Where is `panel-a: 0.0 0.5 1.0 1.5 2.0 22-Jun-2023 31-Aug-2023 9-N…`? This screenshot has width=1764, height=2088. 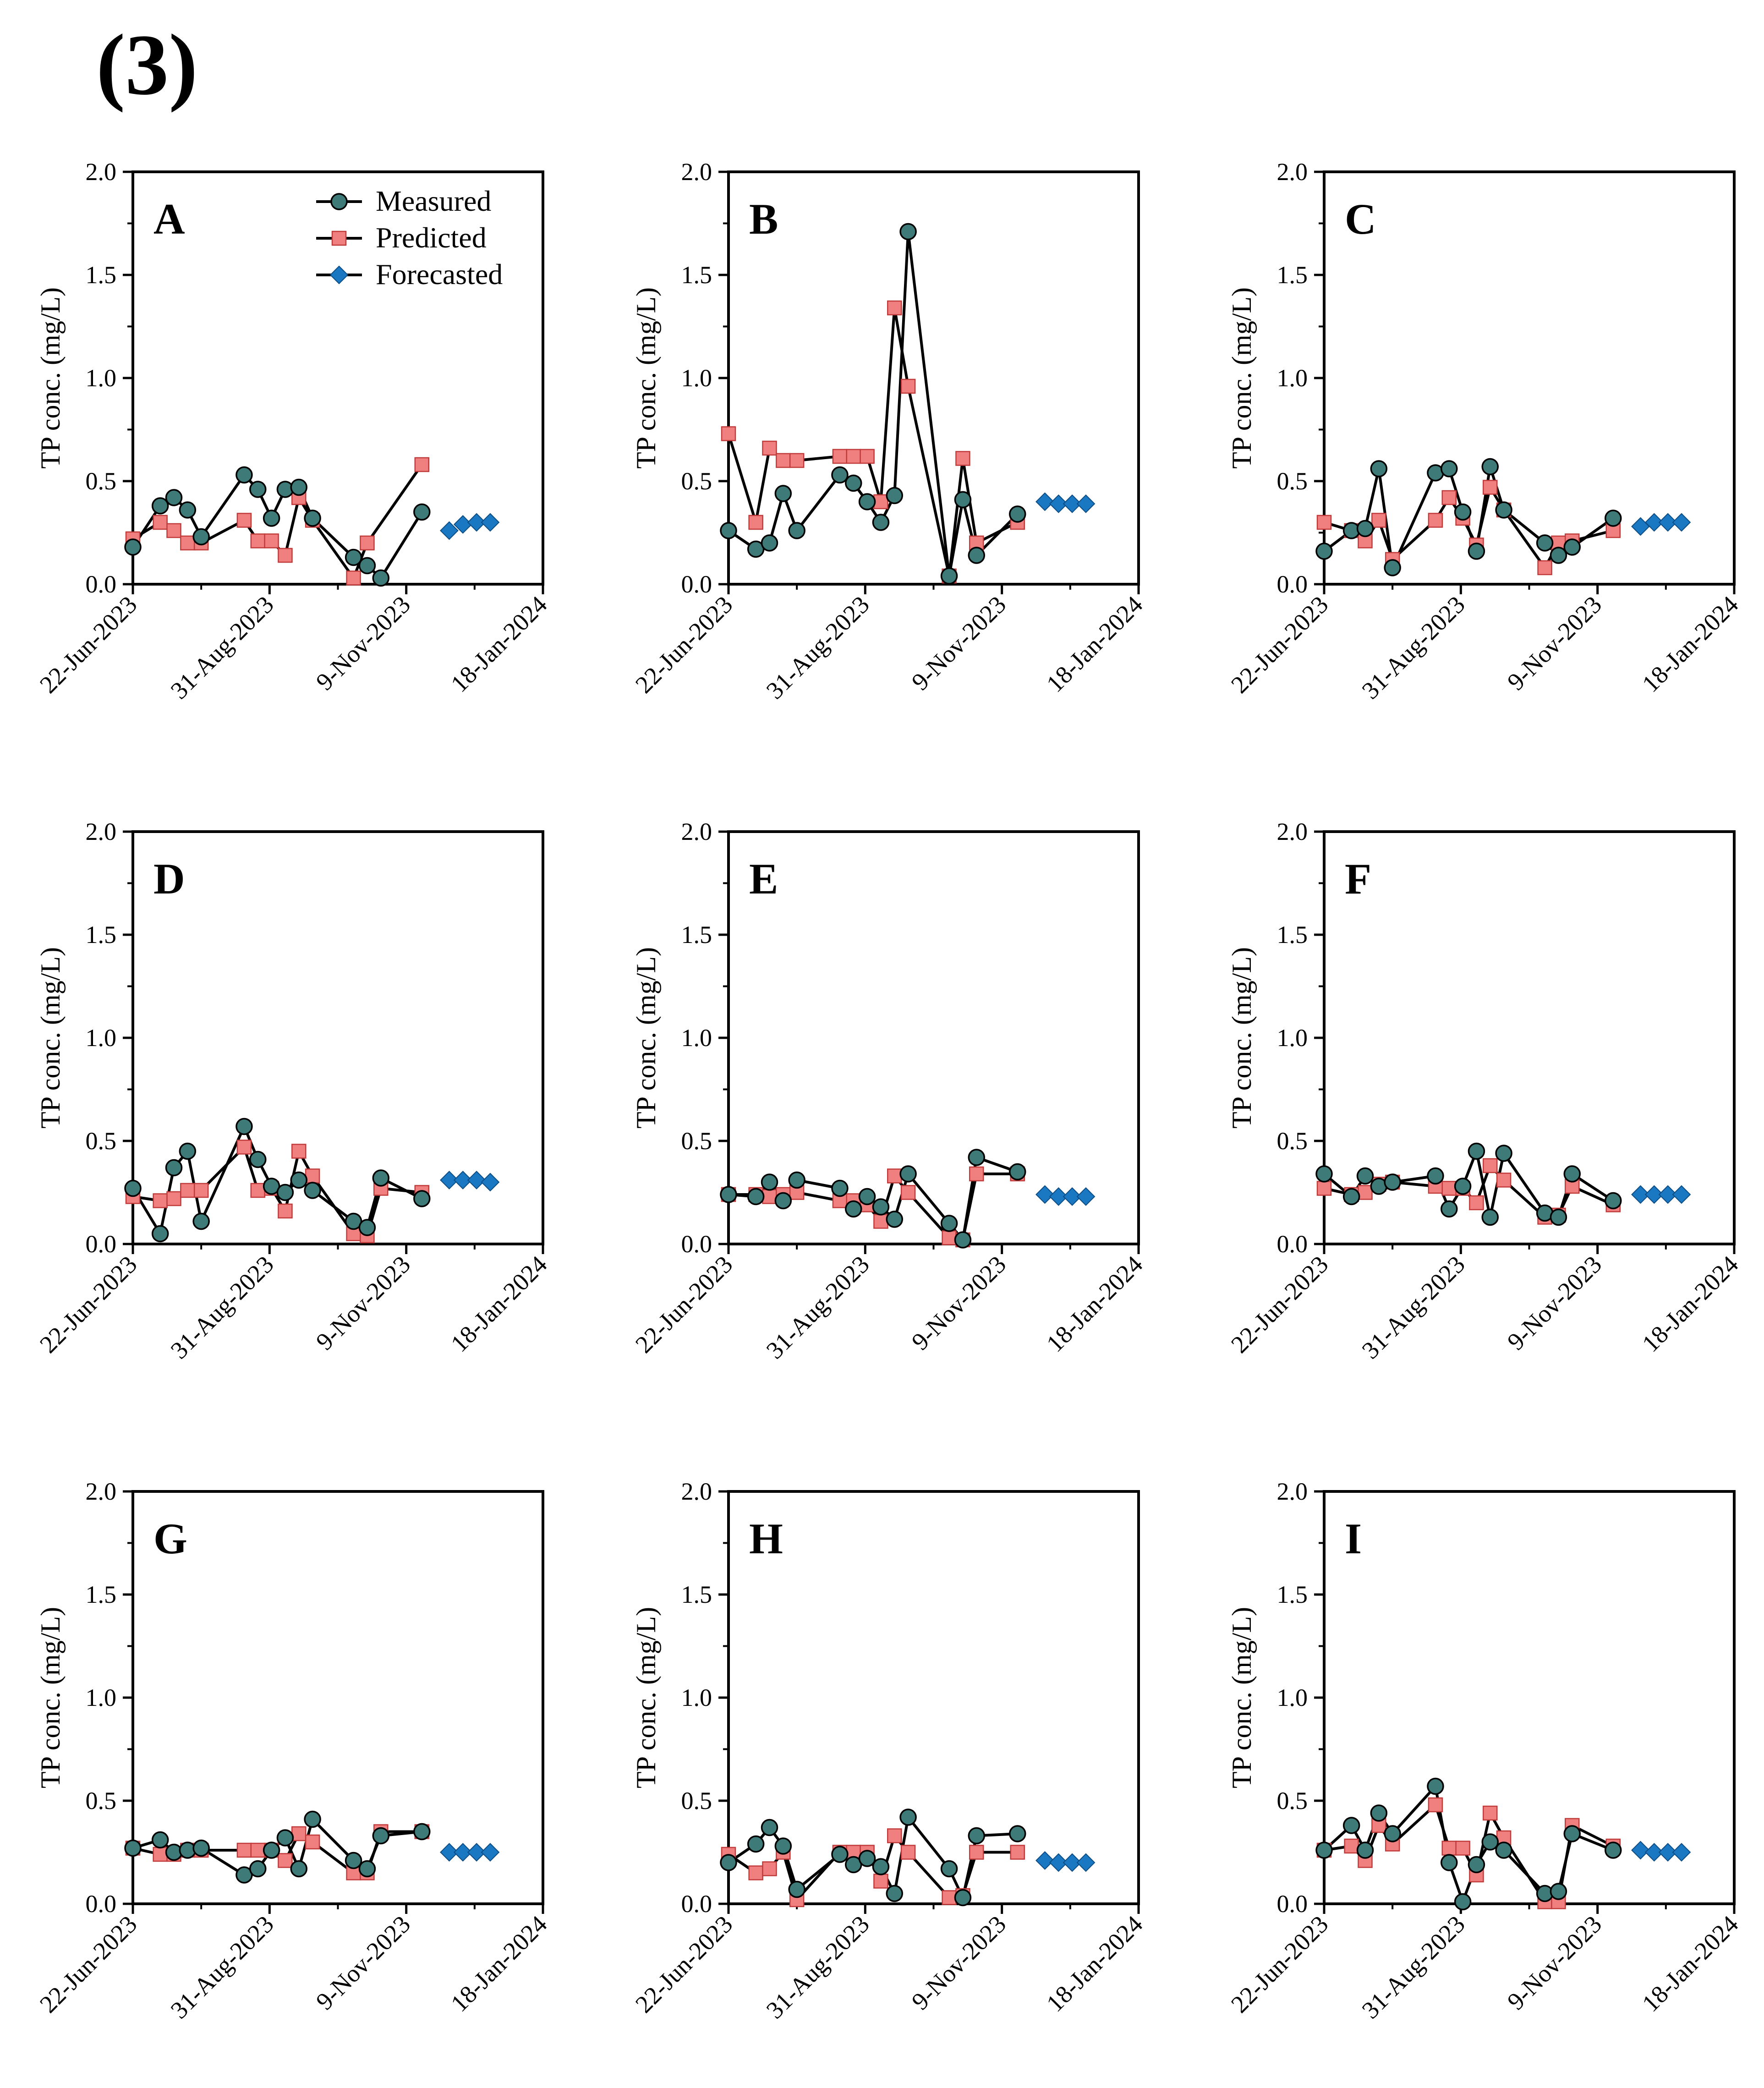
panel-a: 0.0 0.5 1.0 1.5 2.0 22-Jun-2023 31-Aug-2023 9-N… is located at coordinates (293, 431).